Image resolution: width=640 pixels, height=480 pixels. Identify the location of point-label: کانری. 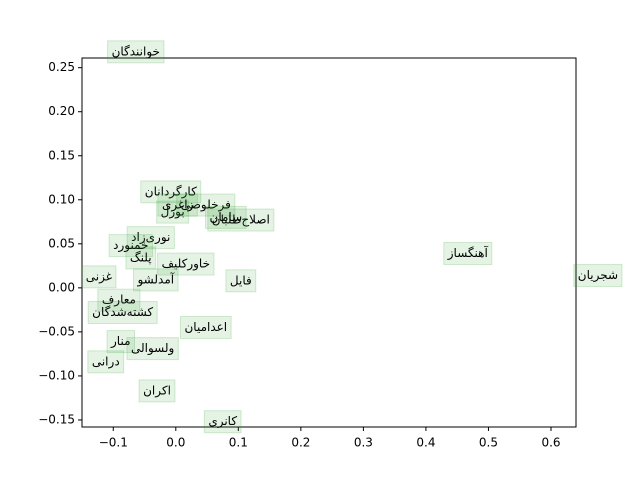
(222, 421).